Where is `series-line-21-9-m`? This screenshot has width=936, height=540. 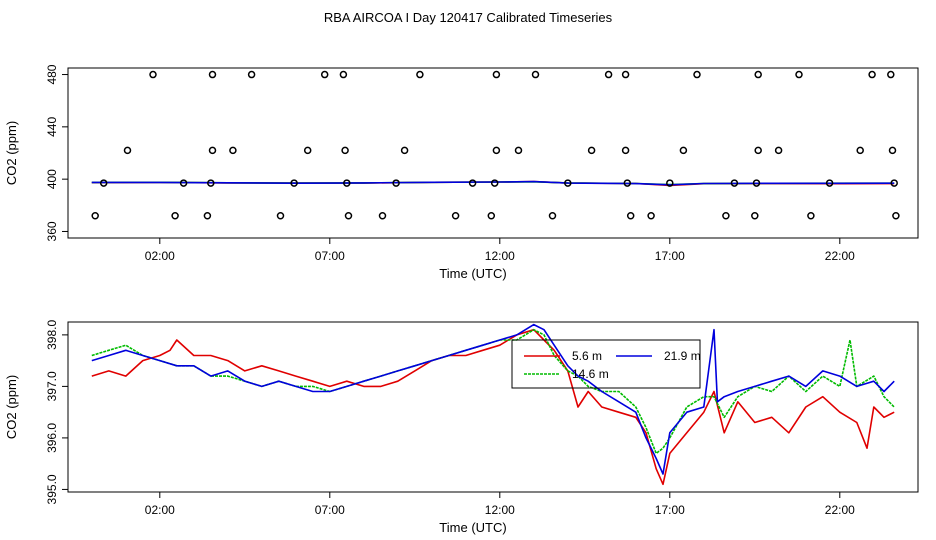
series-line-21-9-m is located at coordinates (493, 183).